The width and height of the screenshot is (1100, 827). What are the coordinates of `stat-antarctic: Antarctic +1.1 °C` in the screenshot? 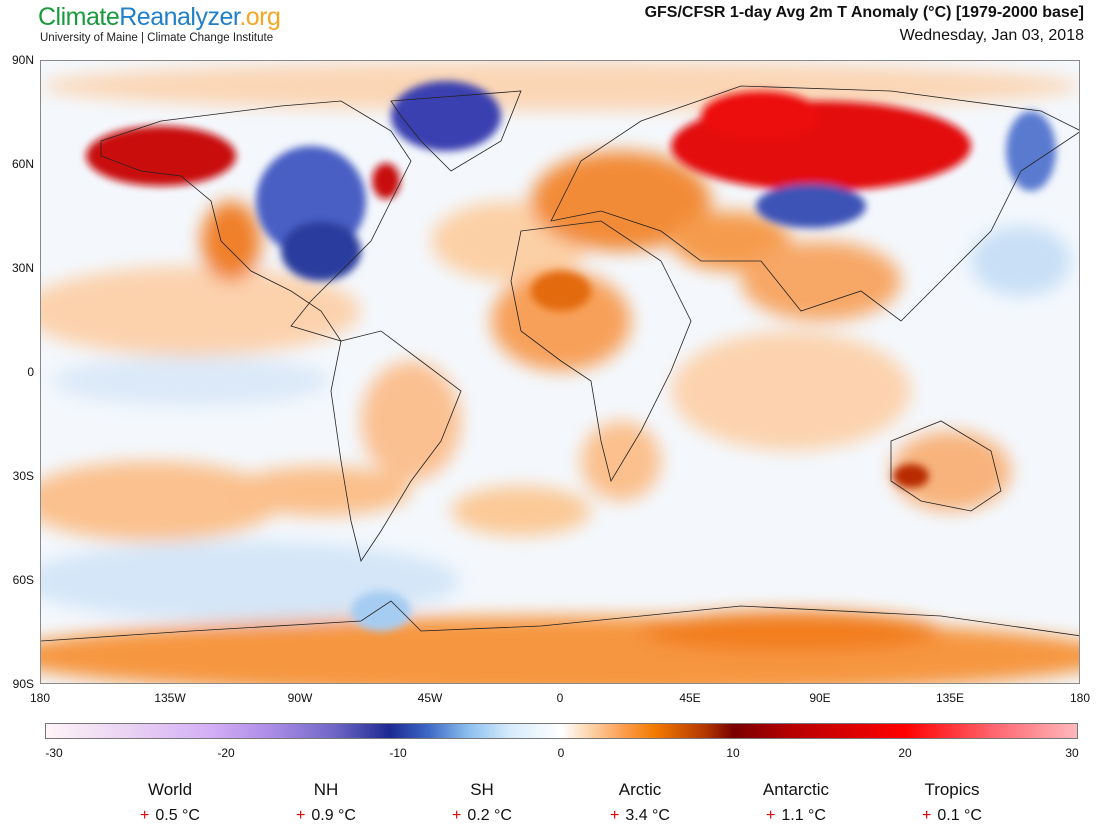 It's located at (796, 802).